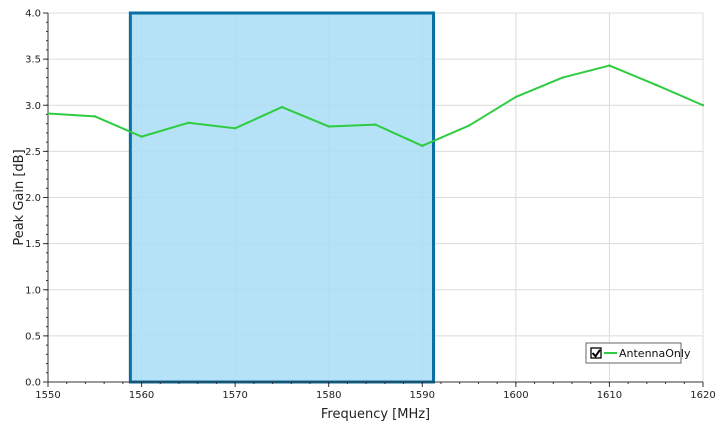 This screenshot has width=728, height=424. Describe the element at coordinates (47, 395) in the screenshot. I see `x-tick-label: 1550` at that location.